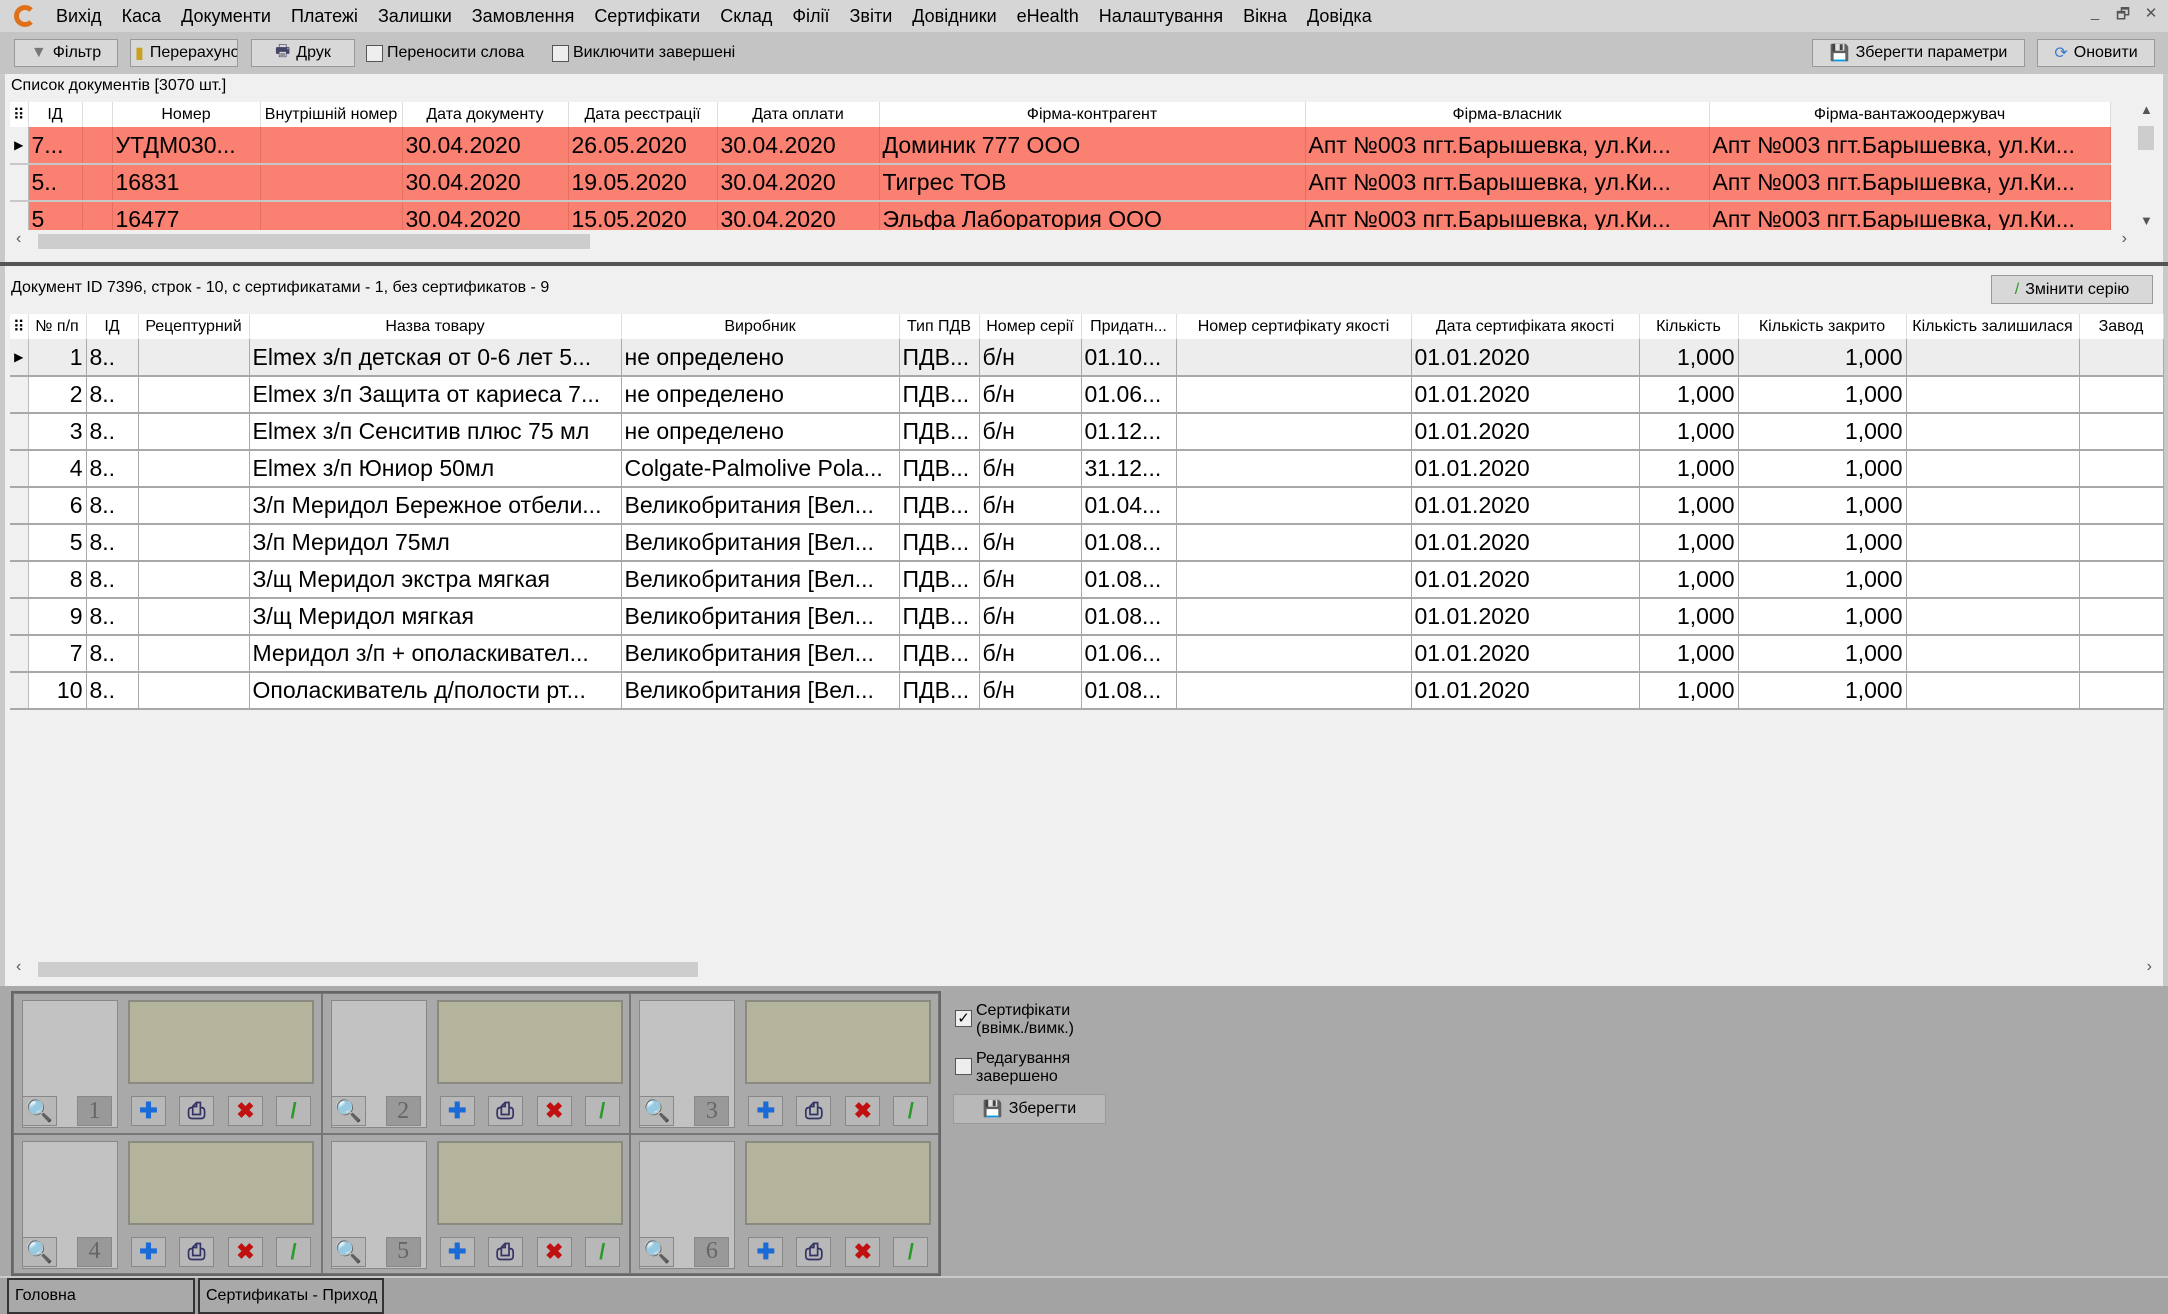  I want to click on wrap-words-checkbox: Переносити слова, so click(445, 53).